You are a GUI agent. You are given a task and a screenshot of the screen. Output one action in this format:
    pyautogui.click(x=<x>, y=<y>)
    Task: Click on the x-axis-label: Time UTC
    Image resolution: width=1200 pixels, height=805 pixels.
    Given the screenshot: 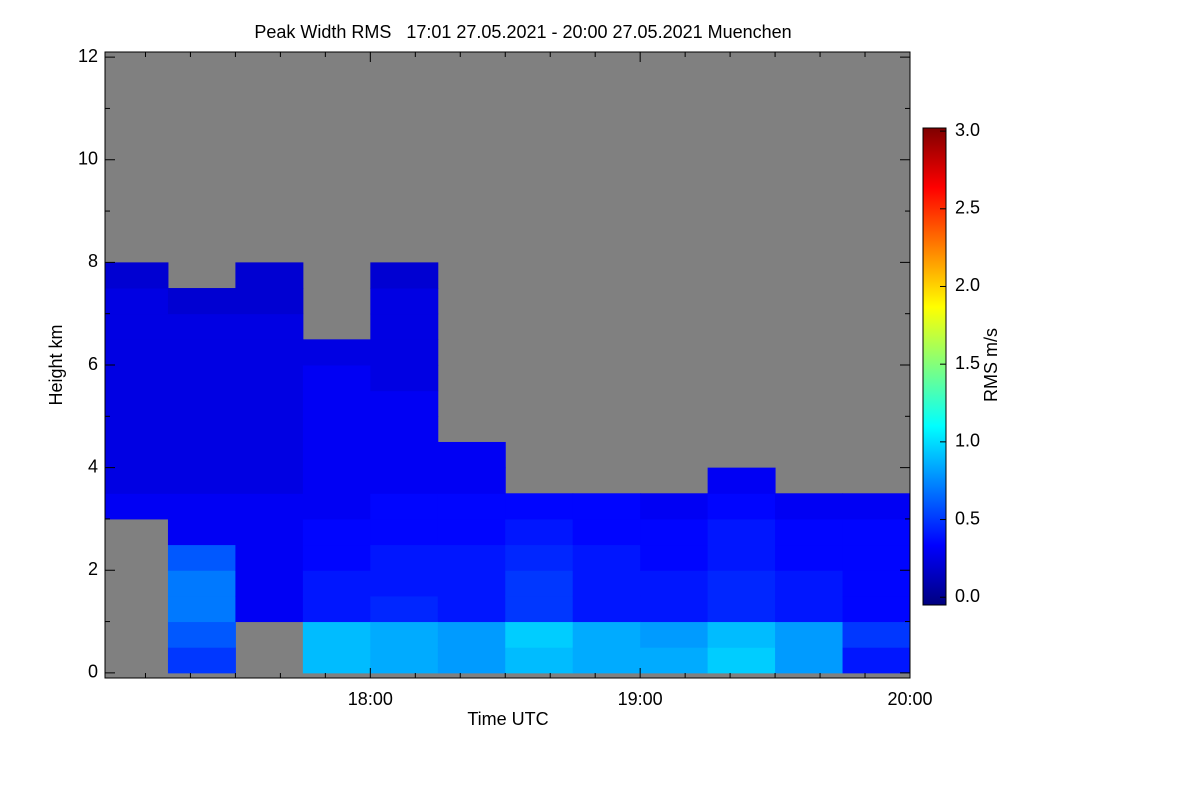 What is the action you would take?
    pyautogui.click(x=507, y=719)
    